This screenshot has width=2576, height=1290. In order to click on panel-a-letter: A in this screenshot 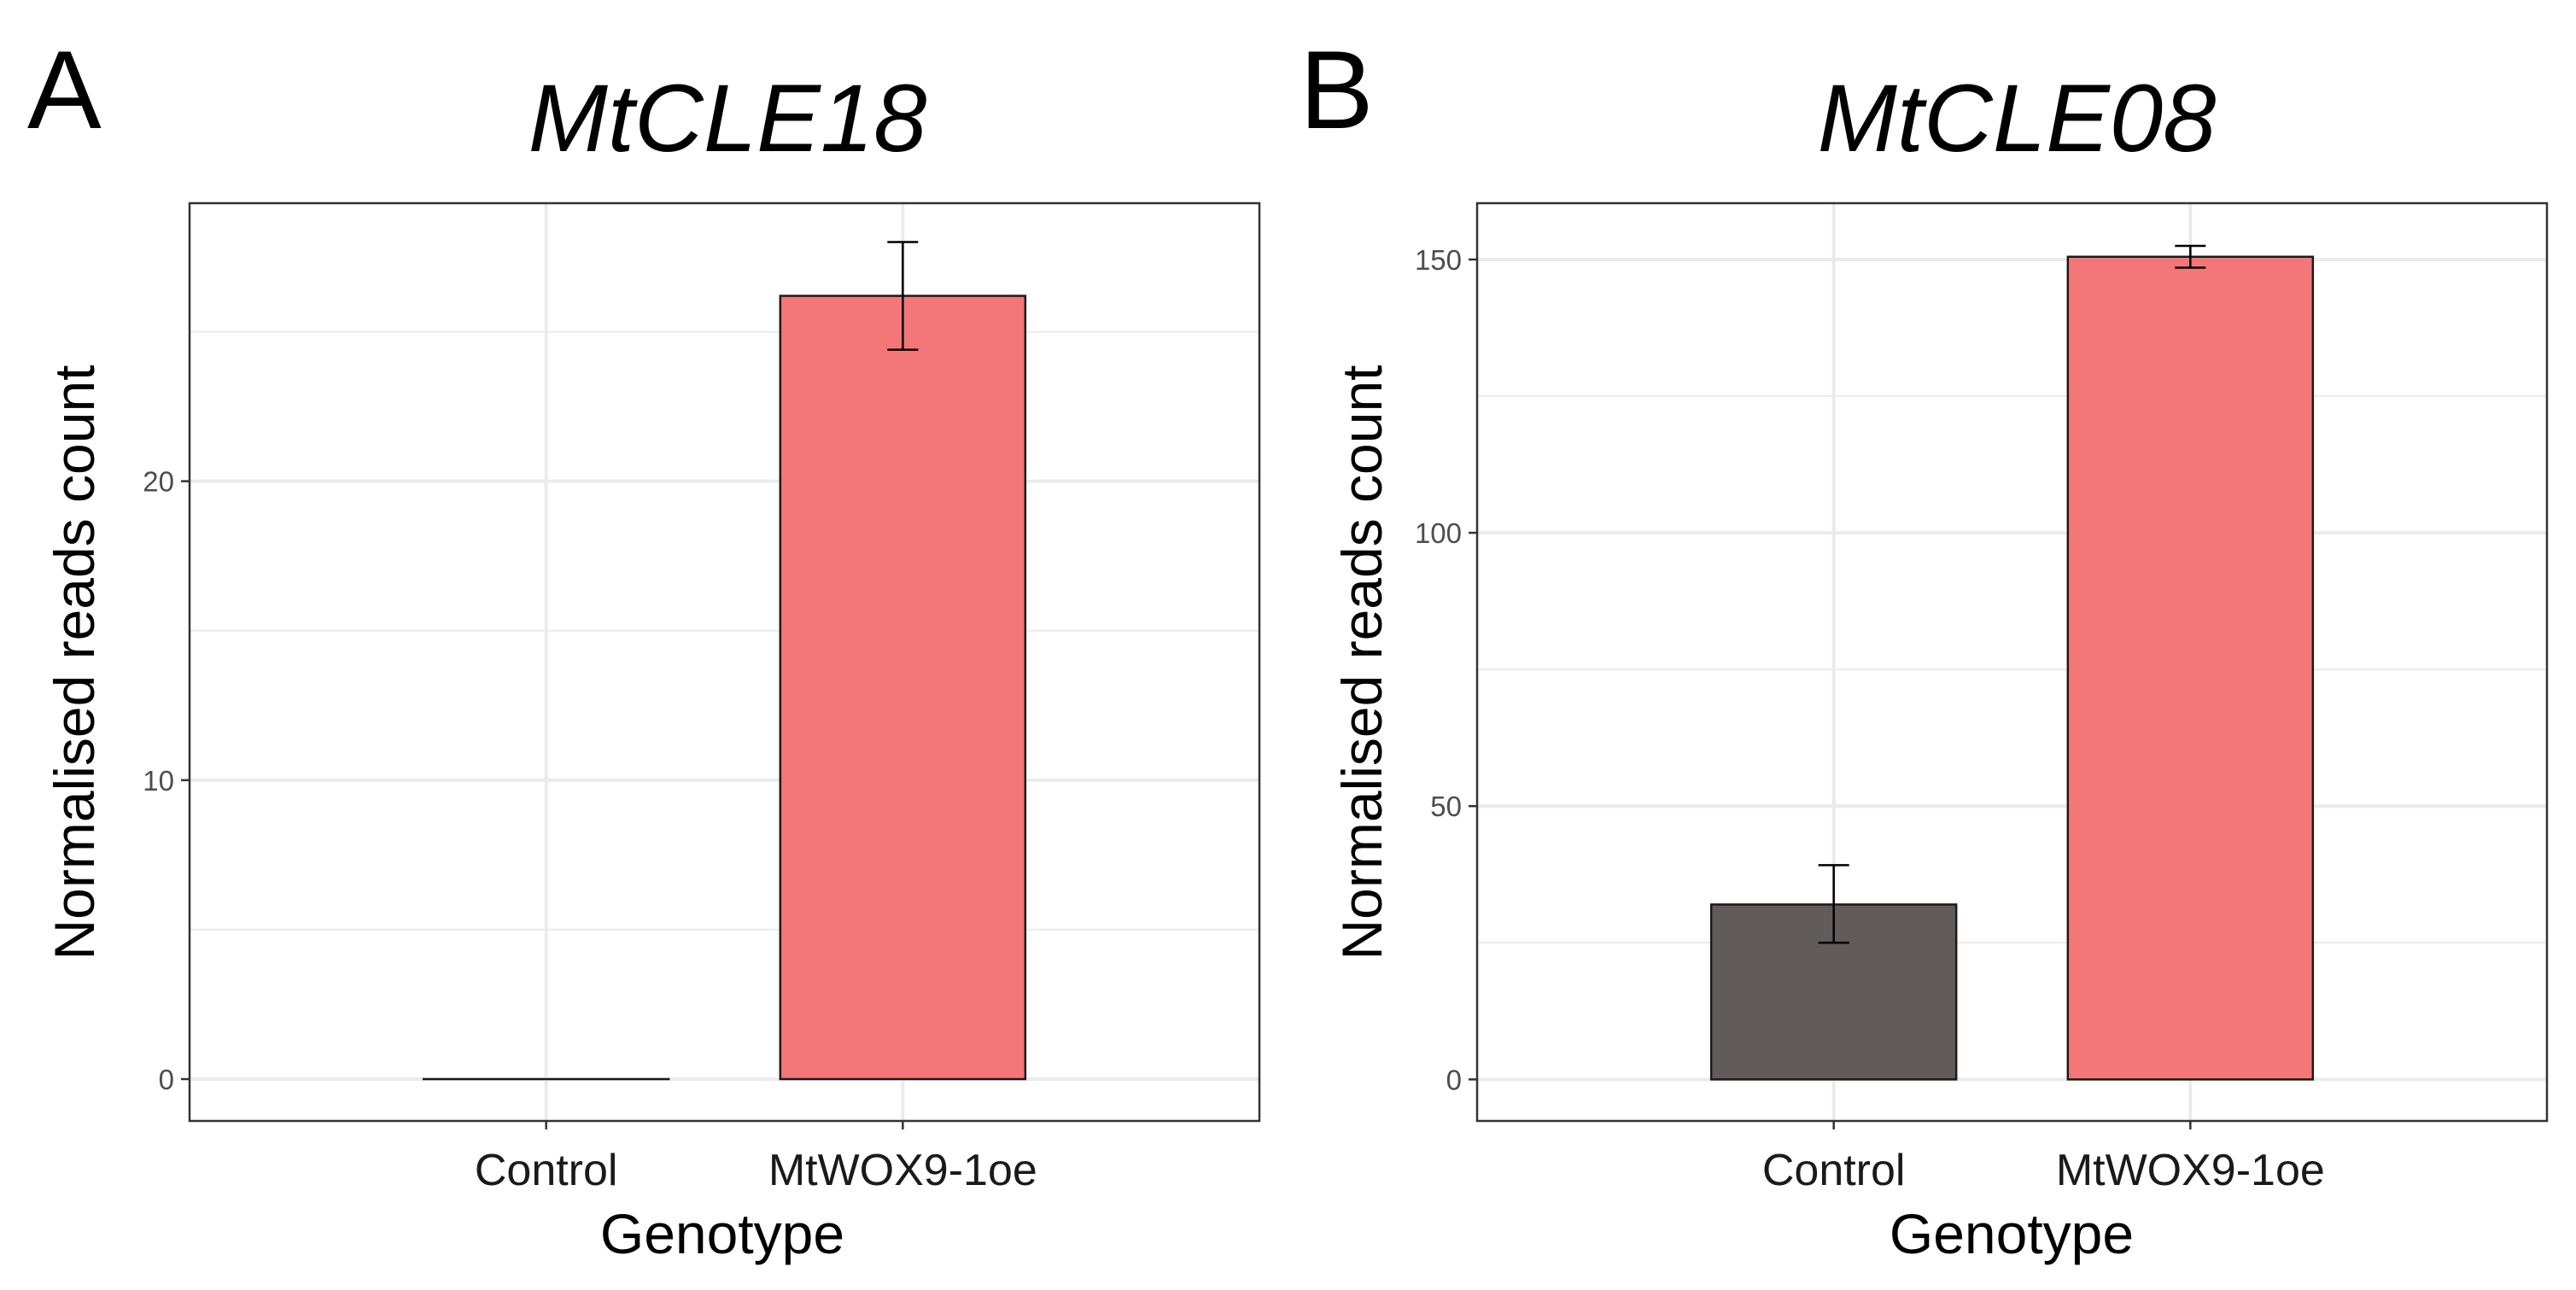, I will do `click(64, 89)`.